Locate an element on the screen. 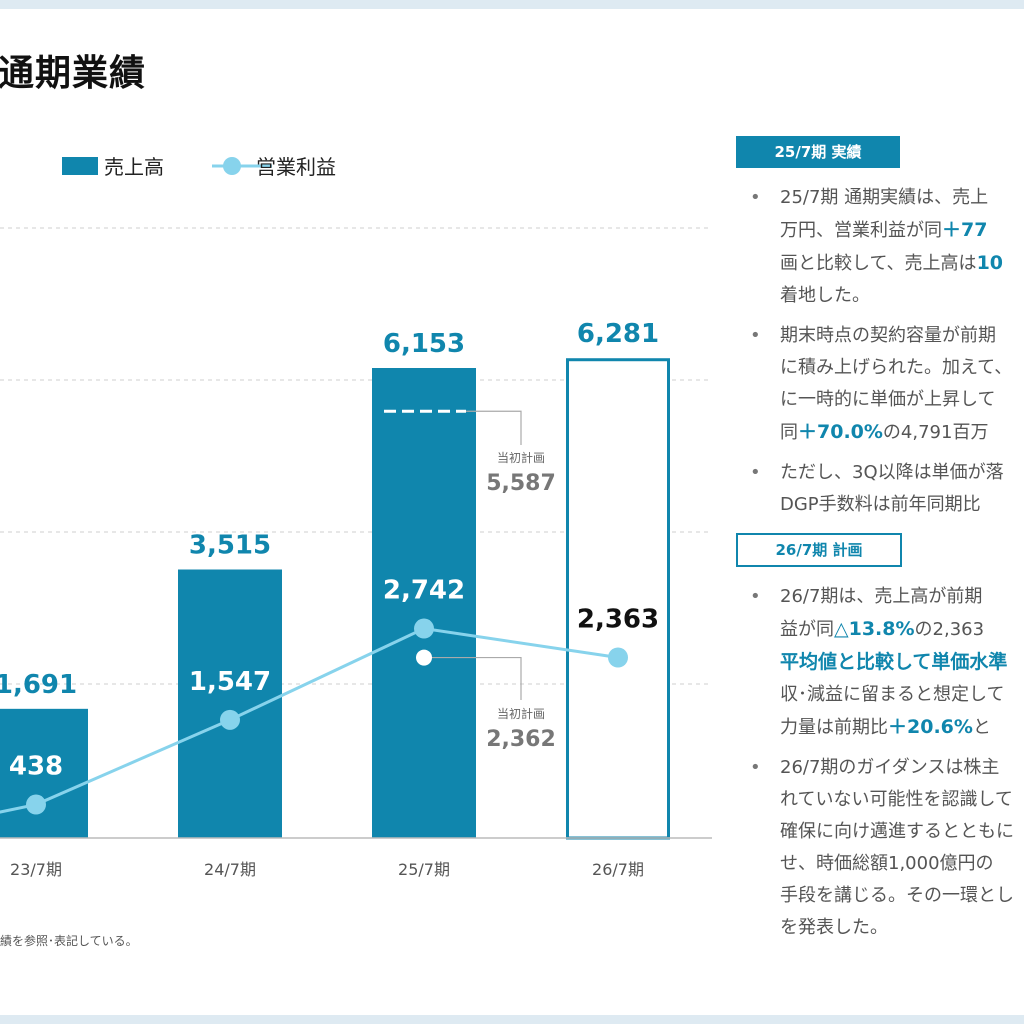  bullet-text: れていない可能性を認識して is located at coordinates (896, 799).